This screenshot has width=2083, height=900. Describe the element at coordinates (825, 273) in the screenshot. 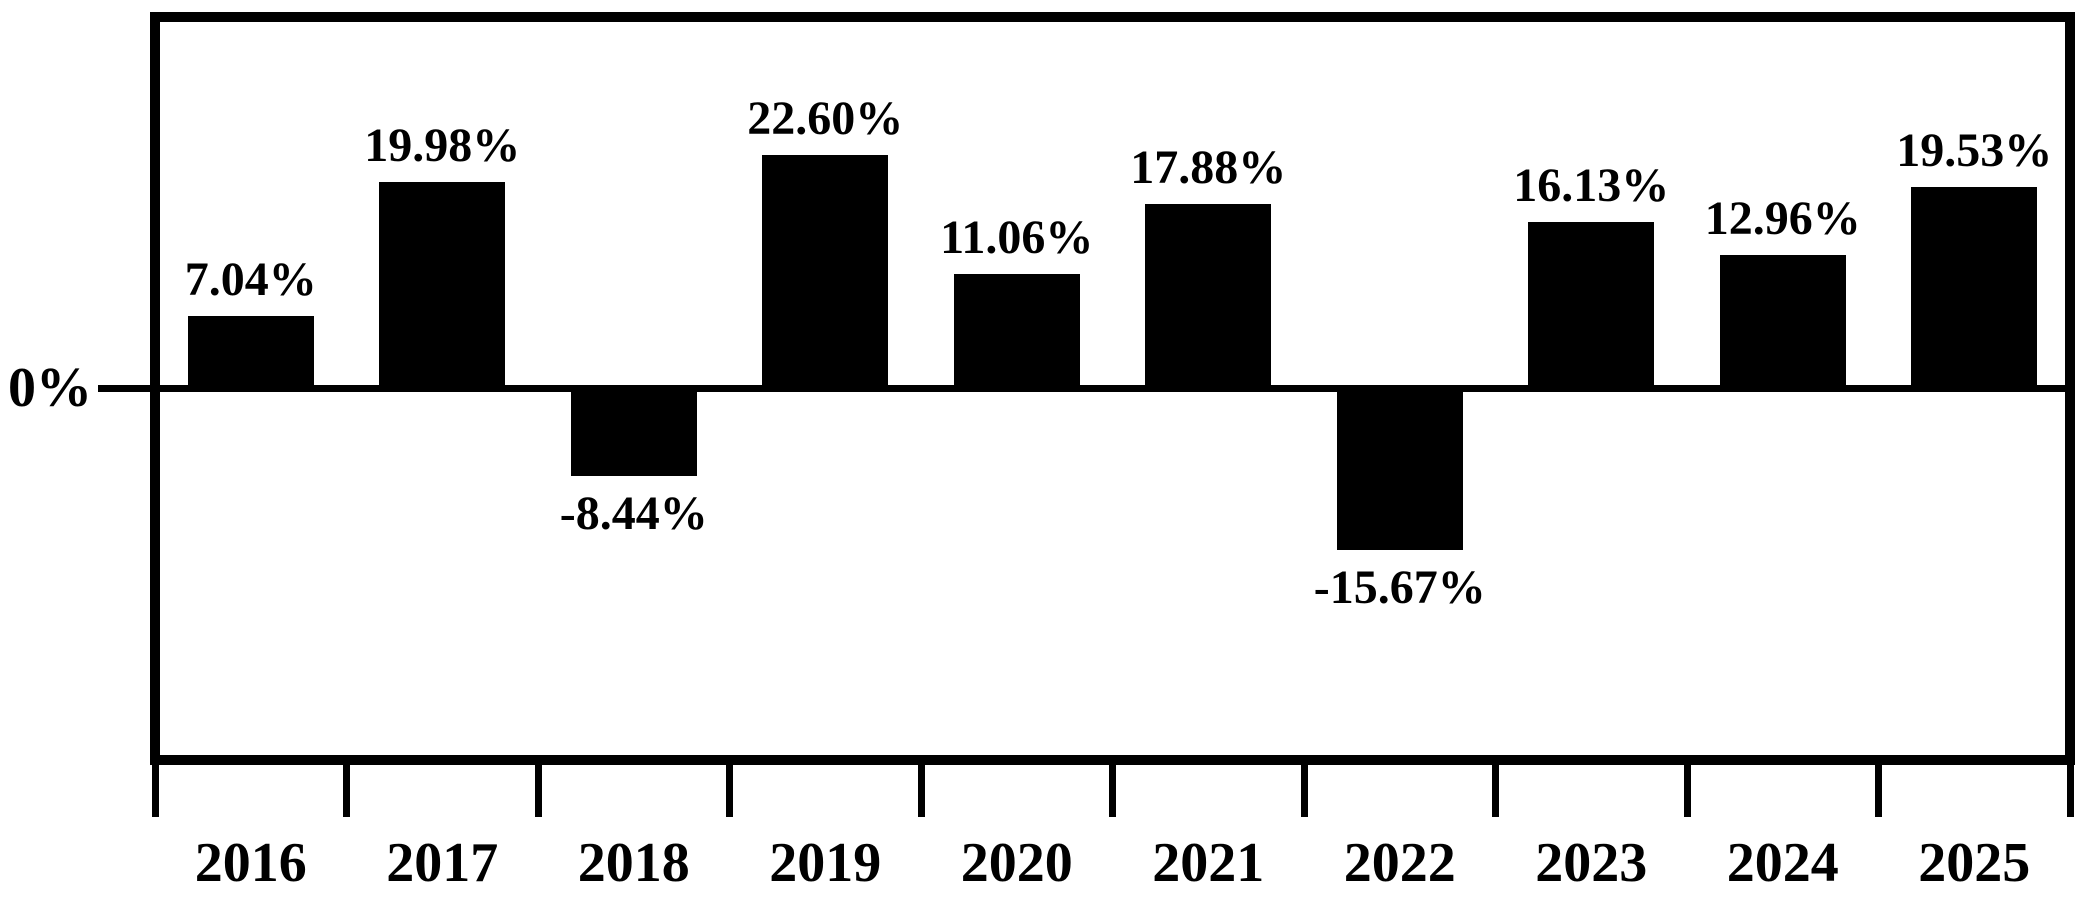

I see `bar-2019` at that location.